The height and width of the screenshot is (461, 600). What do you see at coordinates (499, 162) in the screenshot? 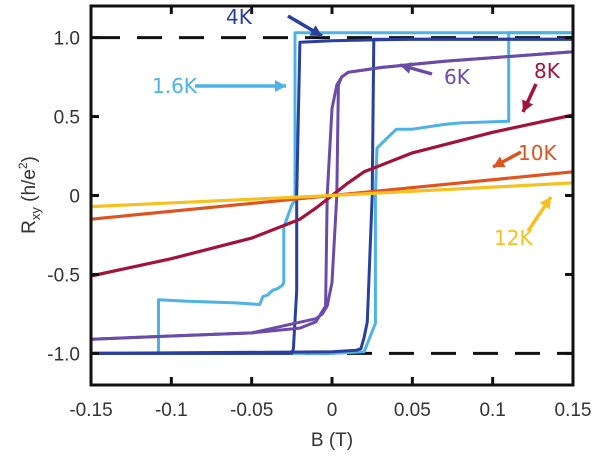
I see `annotation-arrowhead-10K` at bounding box center [499, 162].